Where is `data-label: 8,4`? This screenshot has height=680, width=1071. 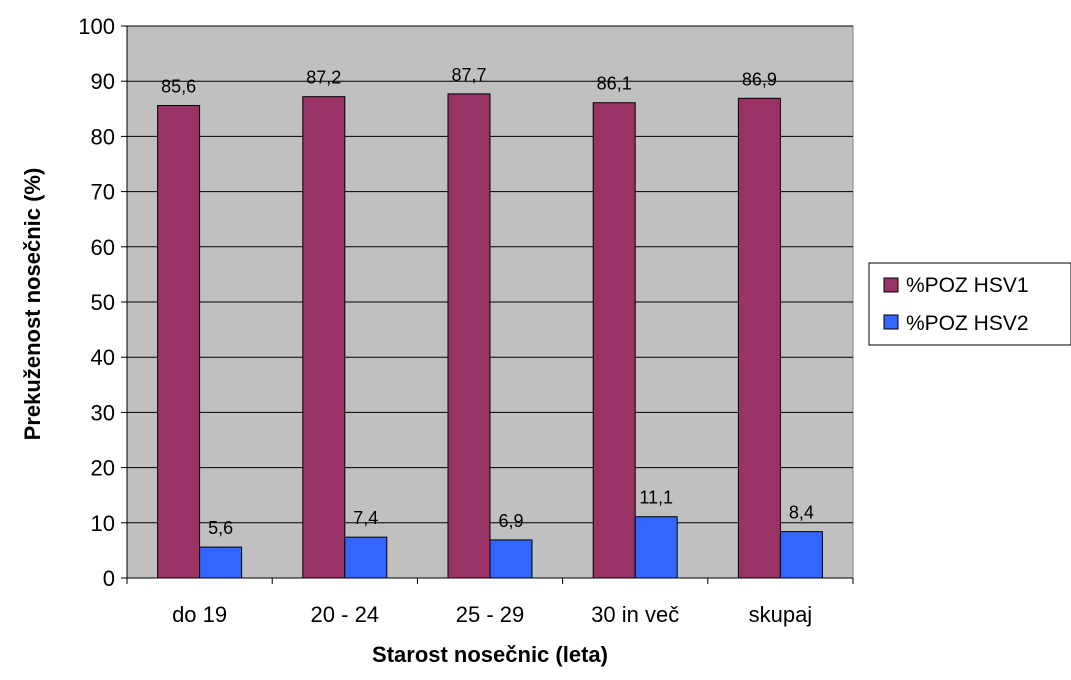
data-label: 8,4 is located at coordinates (801, 513).